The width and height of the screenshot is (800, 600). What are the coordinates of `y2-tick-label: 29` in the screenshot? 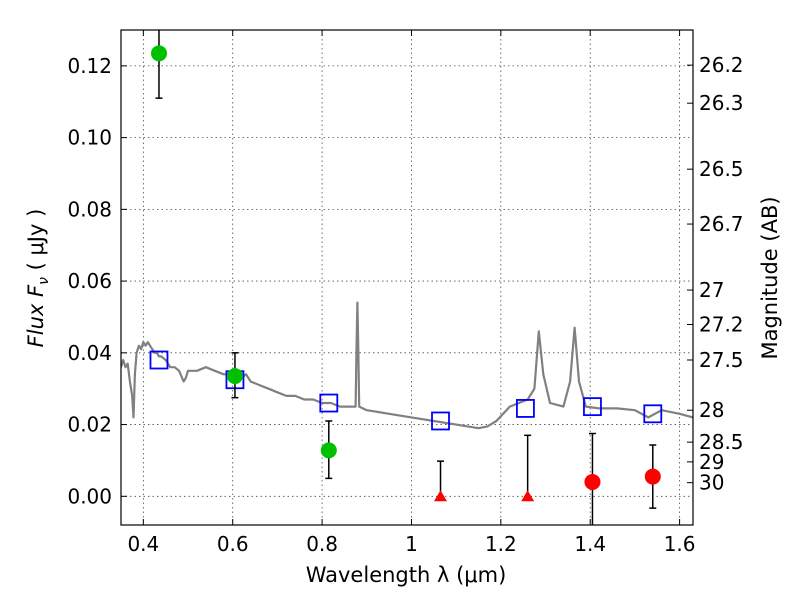 It's located at (711, 462).